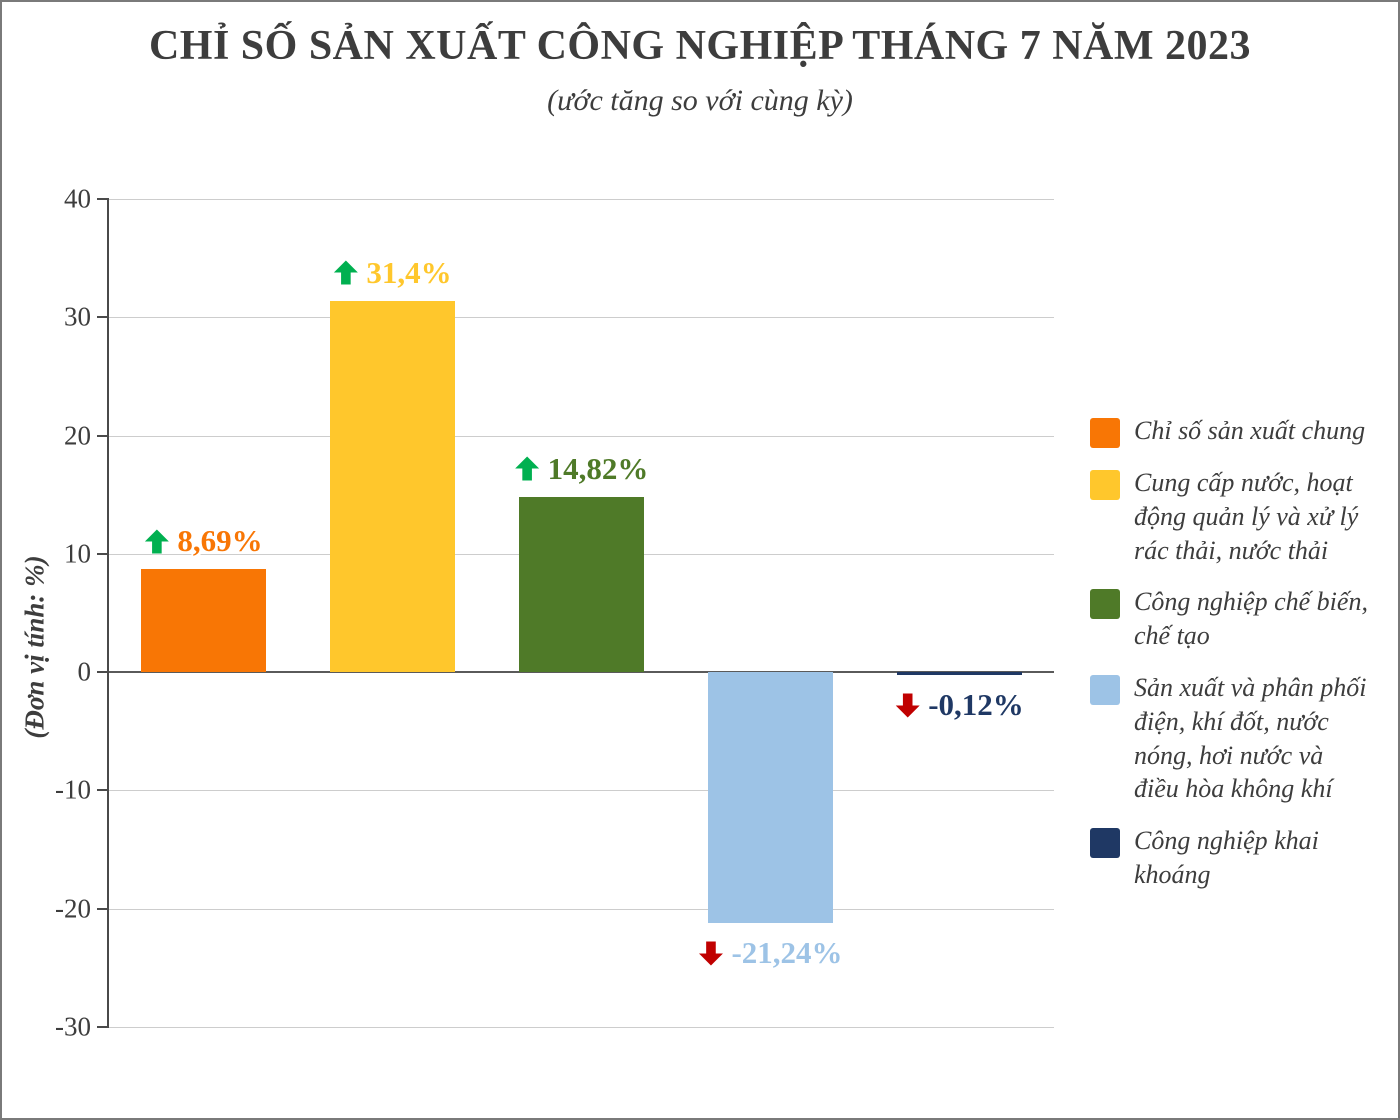  I want to click on value-label: -0,12%, so click(959, 705).